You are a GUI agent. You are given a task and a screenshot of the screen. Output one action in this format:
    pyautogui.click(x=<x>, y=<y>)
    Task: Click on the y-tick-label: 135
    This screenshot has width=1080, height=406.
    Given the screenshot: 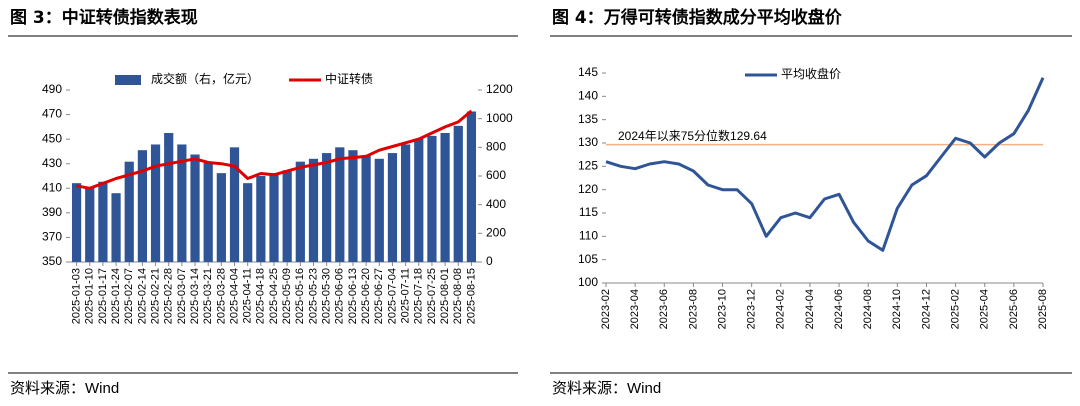 What is the action you would take?
    pyautogui.click(x=588, y=119)
    